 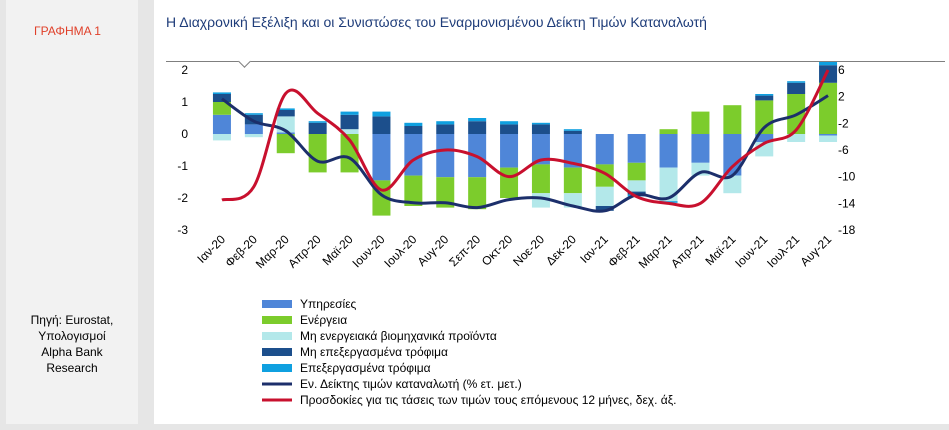 I want to click on left-tick-label: -2, so click(x=182, y=198).